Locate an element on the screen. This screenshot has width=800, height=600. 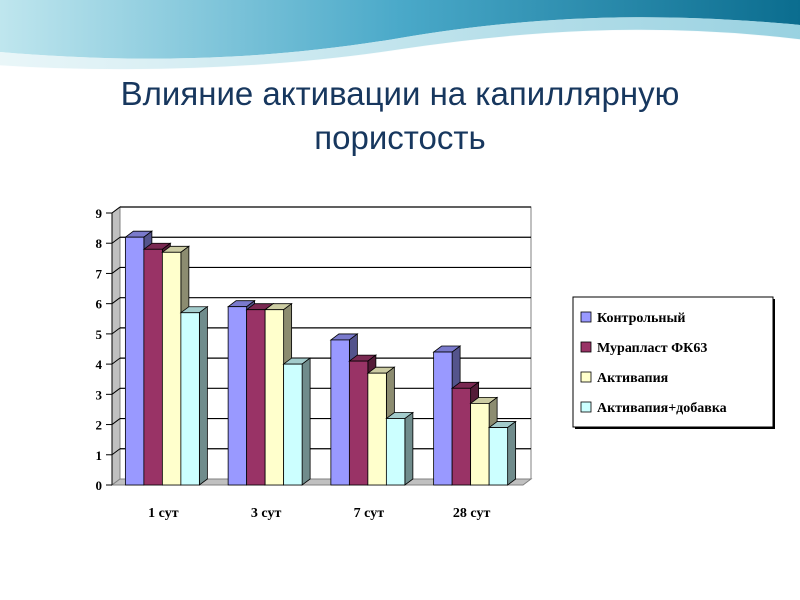
y-tick-label: 3 is located at coordinates (99, 394).